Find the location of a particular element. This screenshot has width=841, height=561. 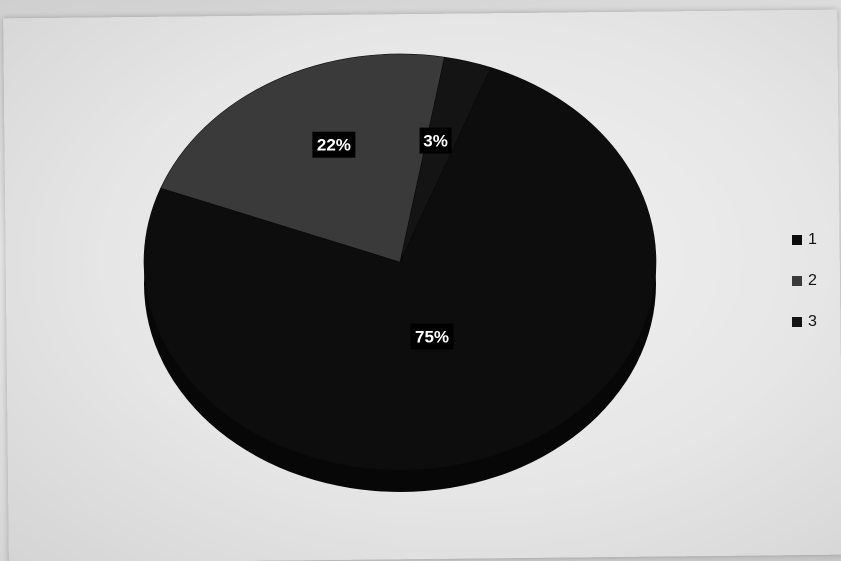

data-label-3: 3% is located at coordinates (435, 141).